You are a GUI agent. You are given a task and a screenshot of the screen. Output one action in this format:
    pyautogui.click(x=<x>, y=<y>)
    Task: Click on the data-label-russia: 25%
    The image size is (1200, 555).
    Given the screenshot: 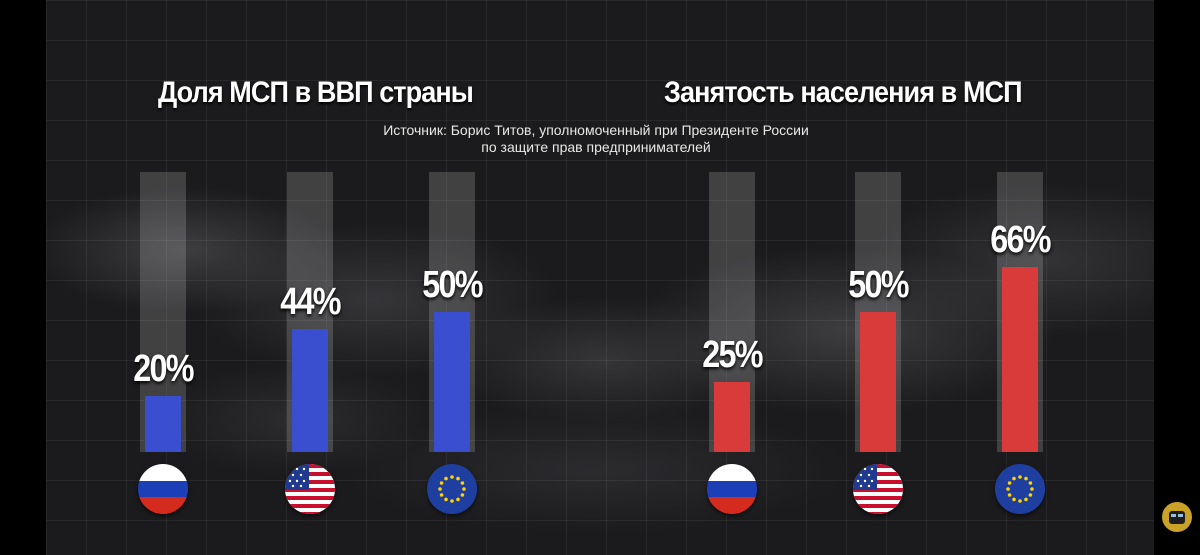 What is the action you would take?
    pyautogui.click(x=732, y=355)
    